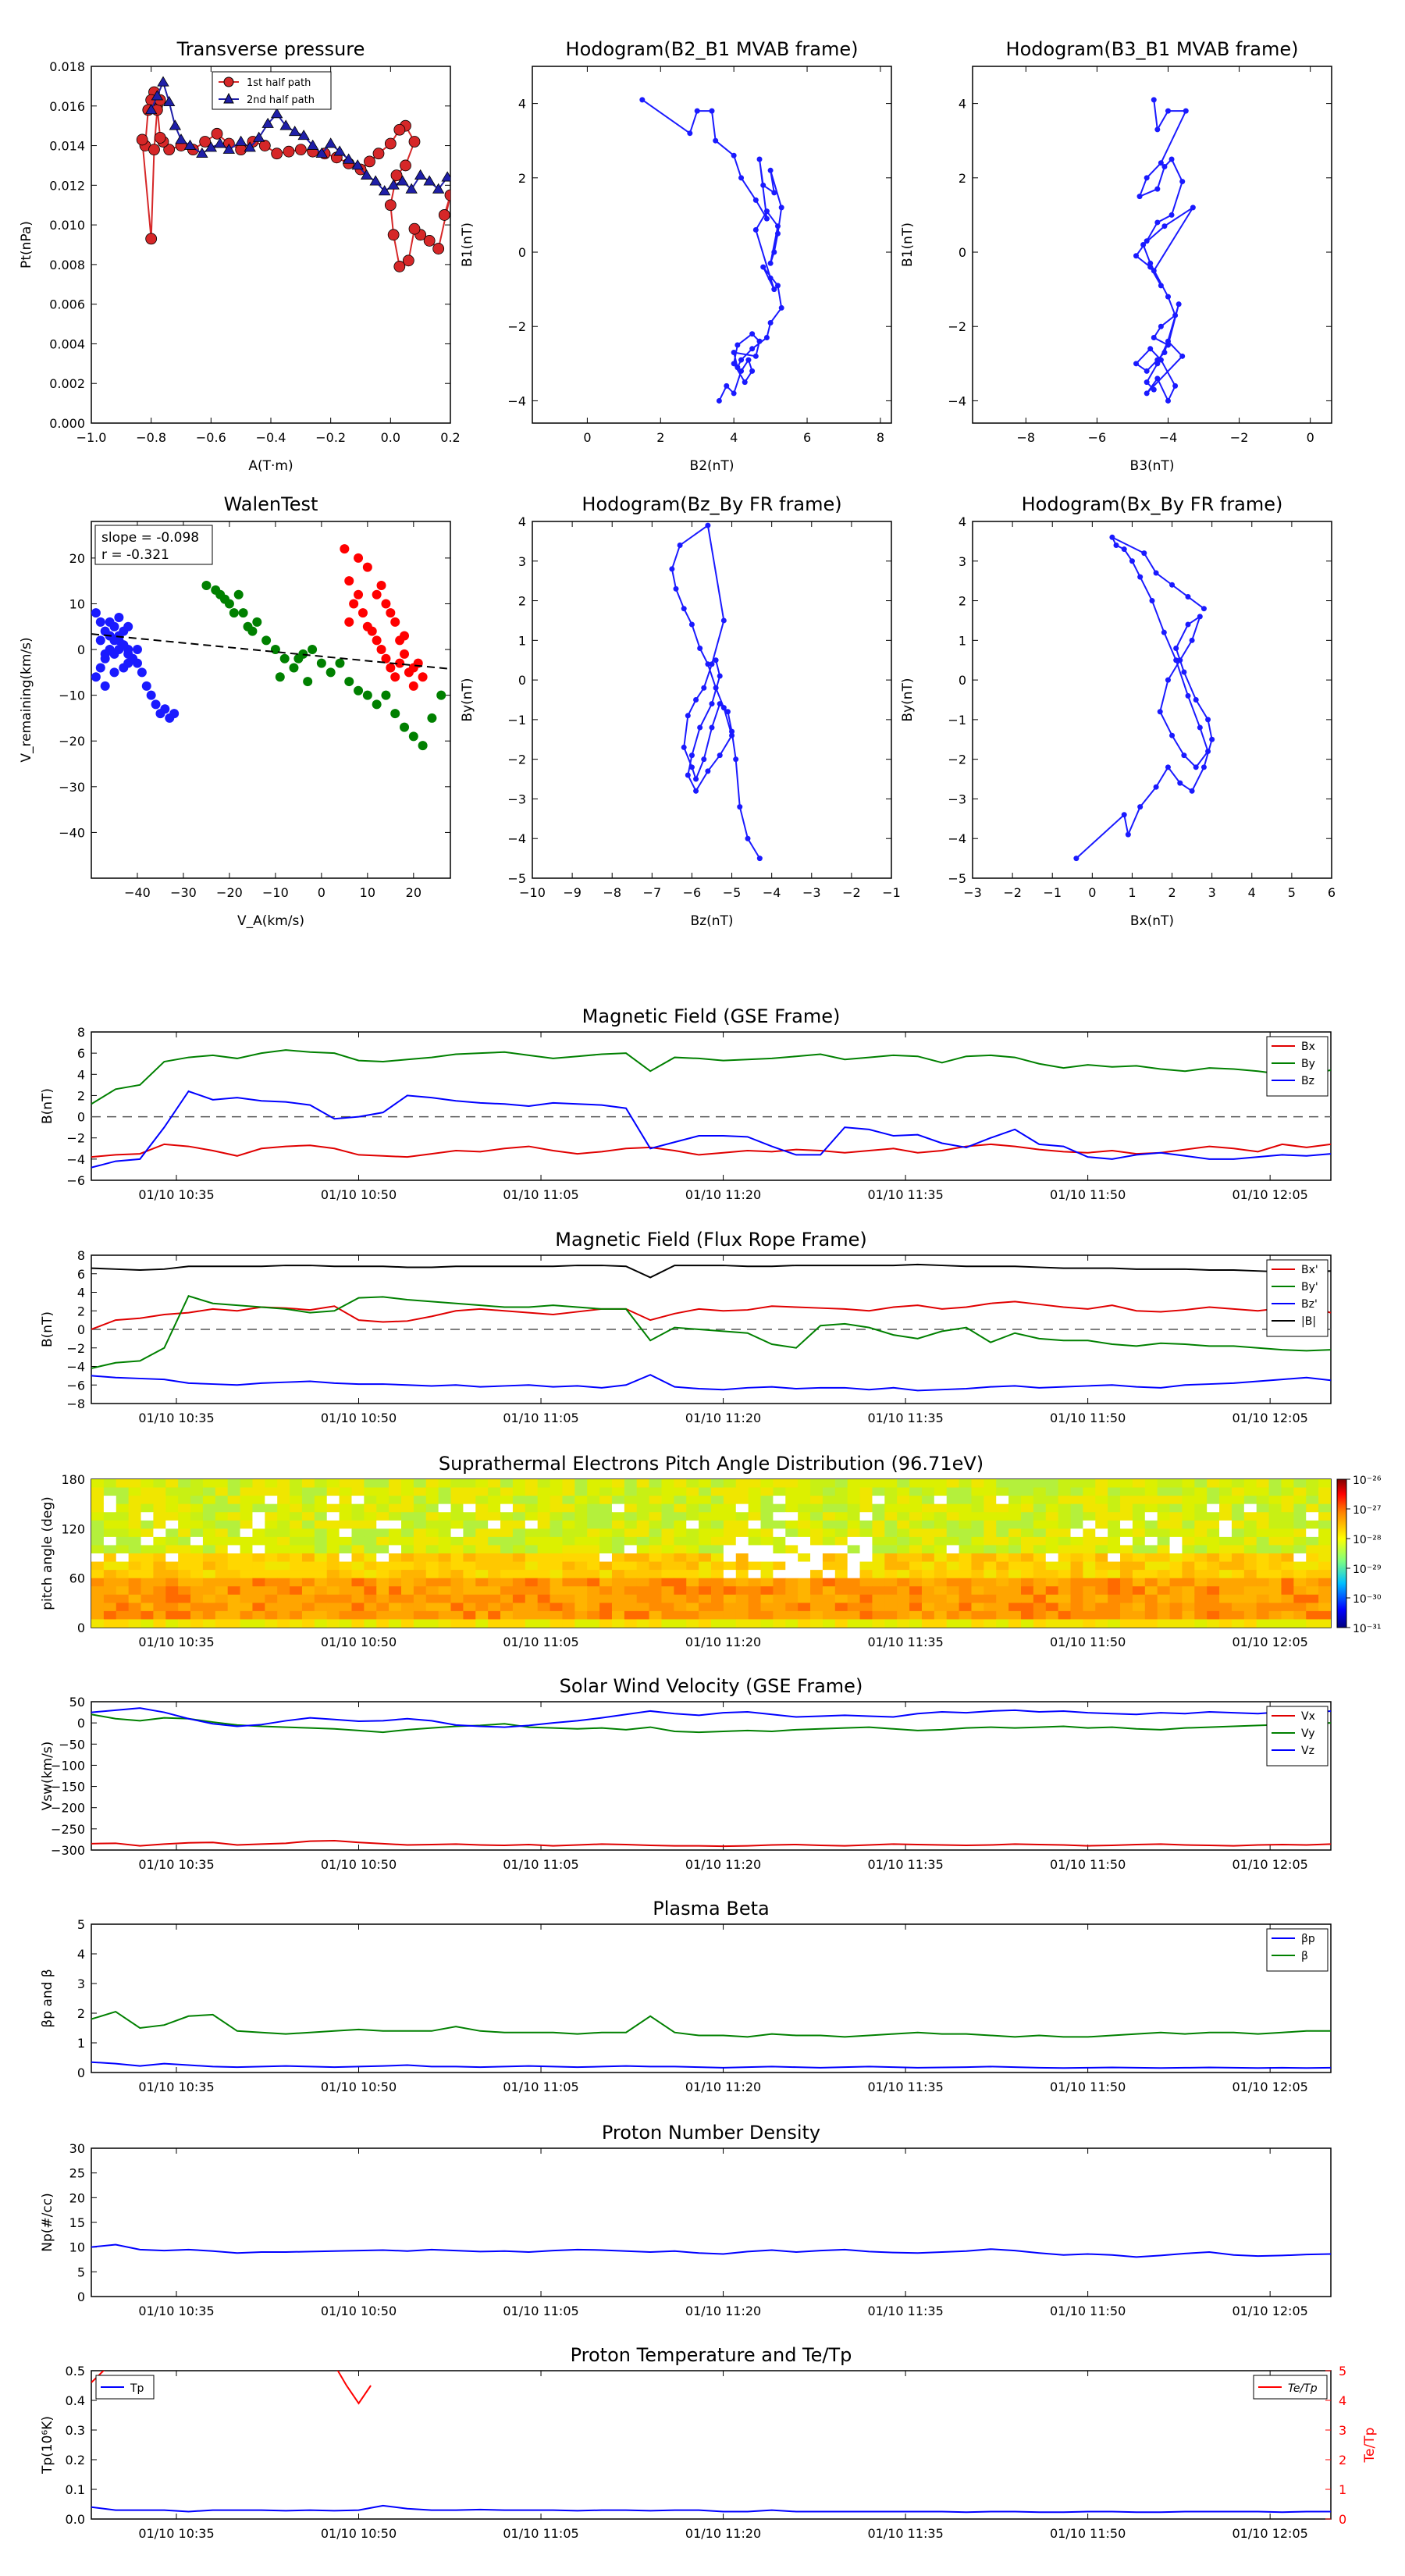 The height and width of the screenshot is (2576, 1405). I want to click on annotation-box, so click(153, 545).